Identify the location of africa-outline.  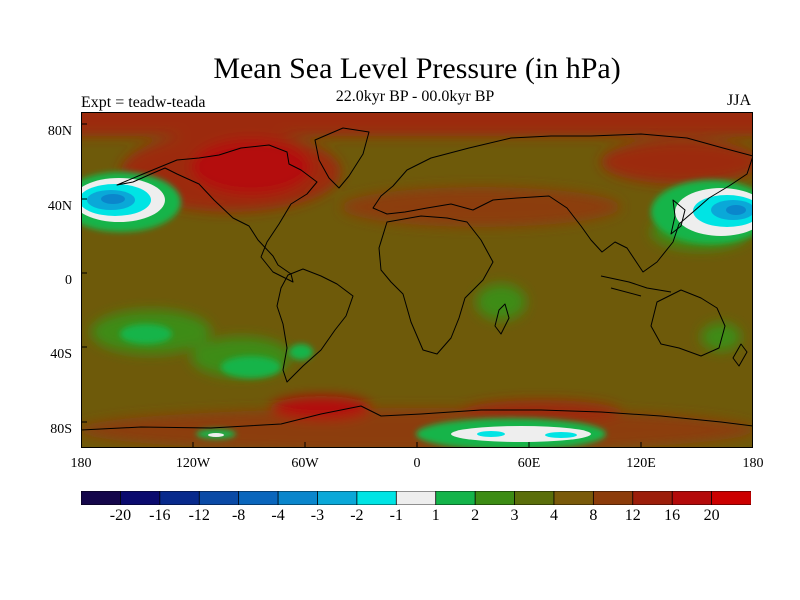
(436, 285).